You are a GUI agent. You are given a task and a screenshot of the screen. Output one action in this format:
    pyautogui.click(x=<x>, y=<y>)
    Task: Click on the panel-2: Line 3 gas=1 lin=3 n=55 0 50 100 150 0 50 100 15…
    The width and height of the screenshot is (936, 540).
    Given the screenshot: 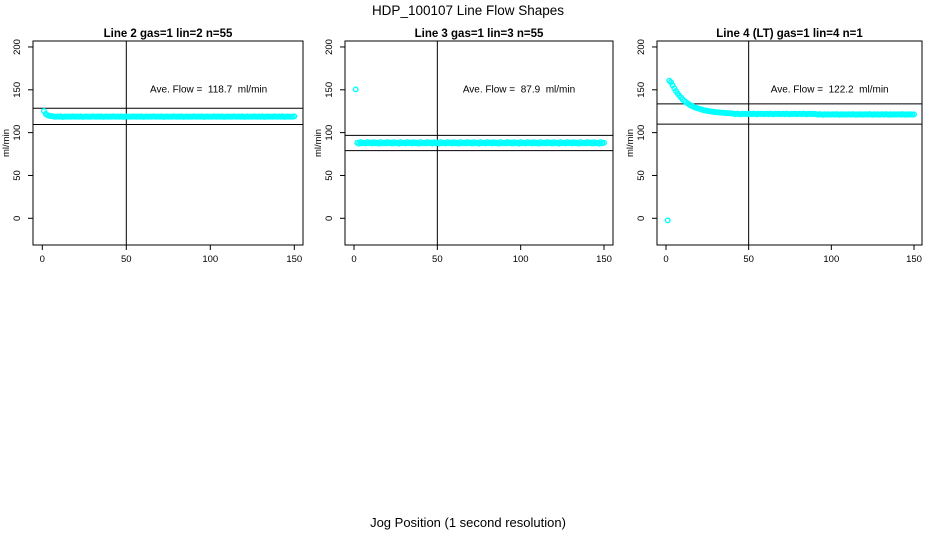 What is the action you would take?
    pyautogui.click(x=463, y=146)
    